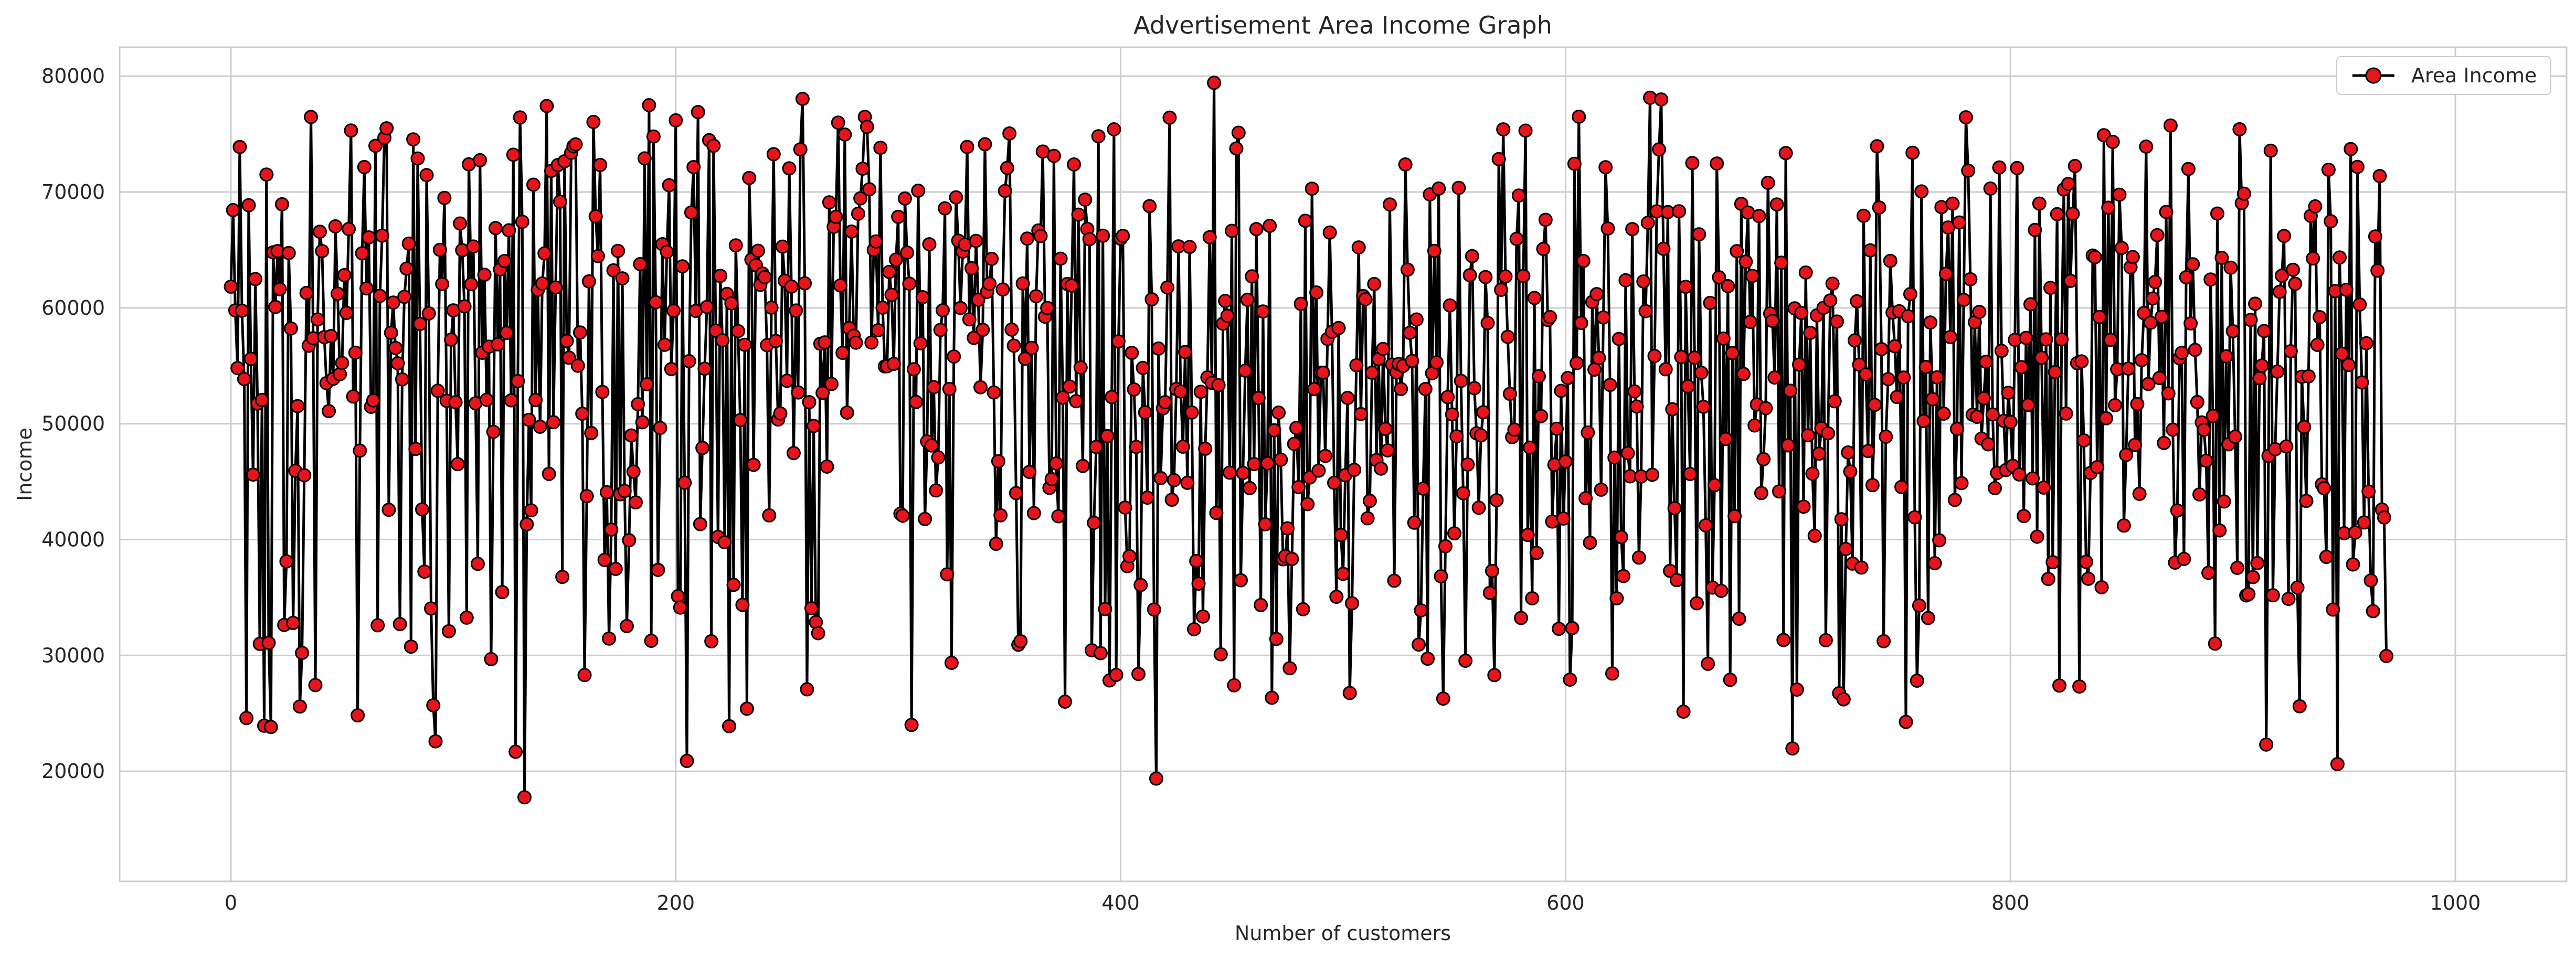 Image resolution: width=2576 pixels, height=959 pixels. Describe the element at coordinates (2443, 75) in the screenshot. I see `legend: Area Income` at that location.